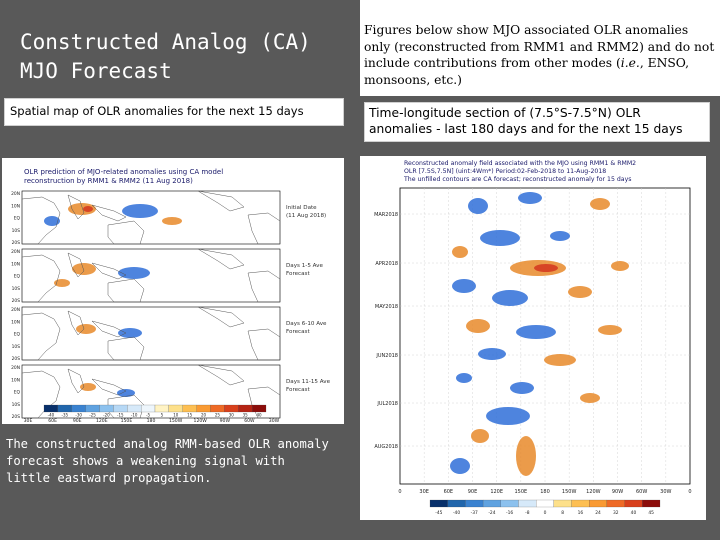 The image size is (720, 540). What do you see at coordinates (527, 513) in the screenshot?
I see `colorbar-label: -8` at bounding box center [527, 513].